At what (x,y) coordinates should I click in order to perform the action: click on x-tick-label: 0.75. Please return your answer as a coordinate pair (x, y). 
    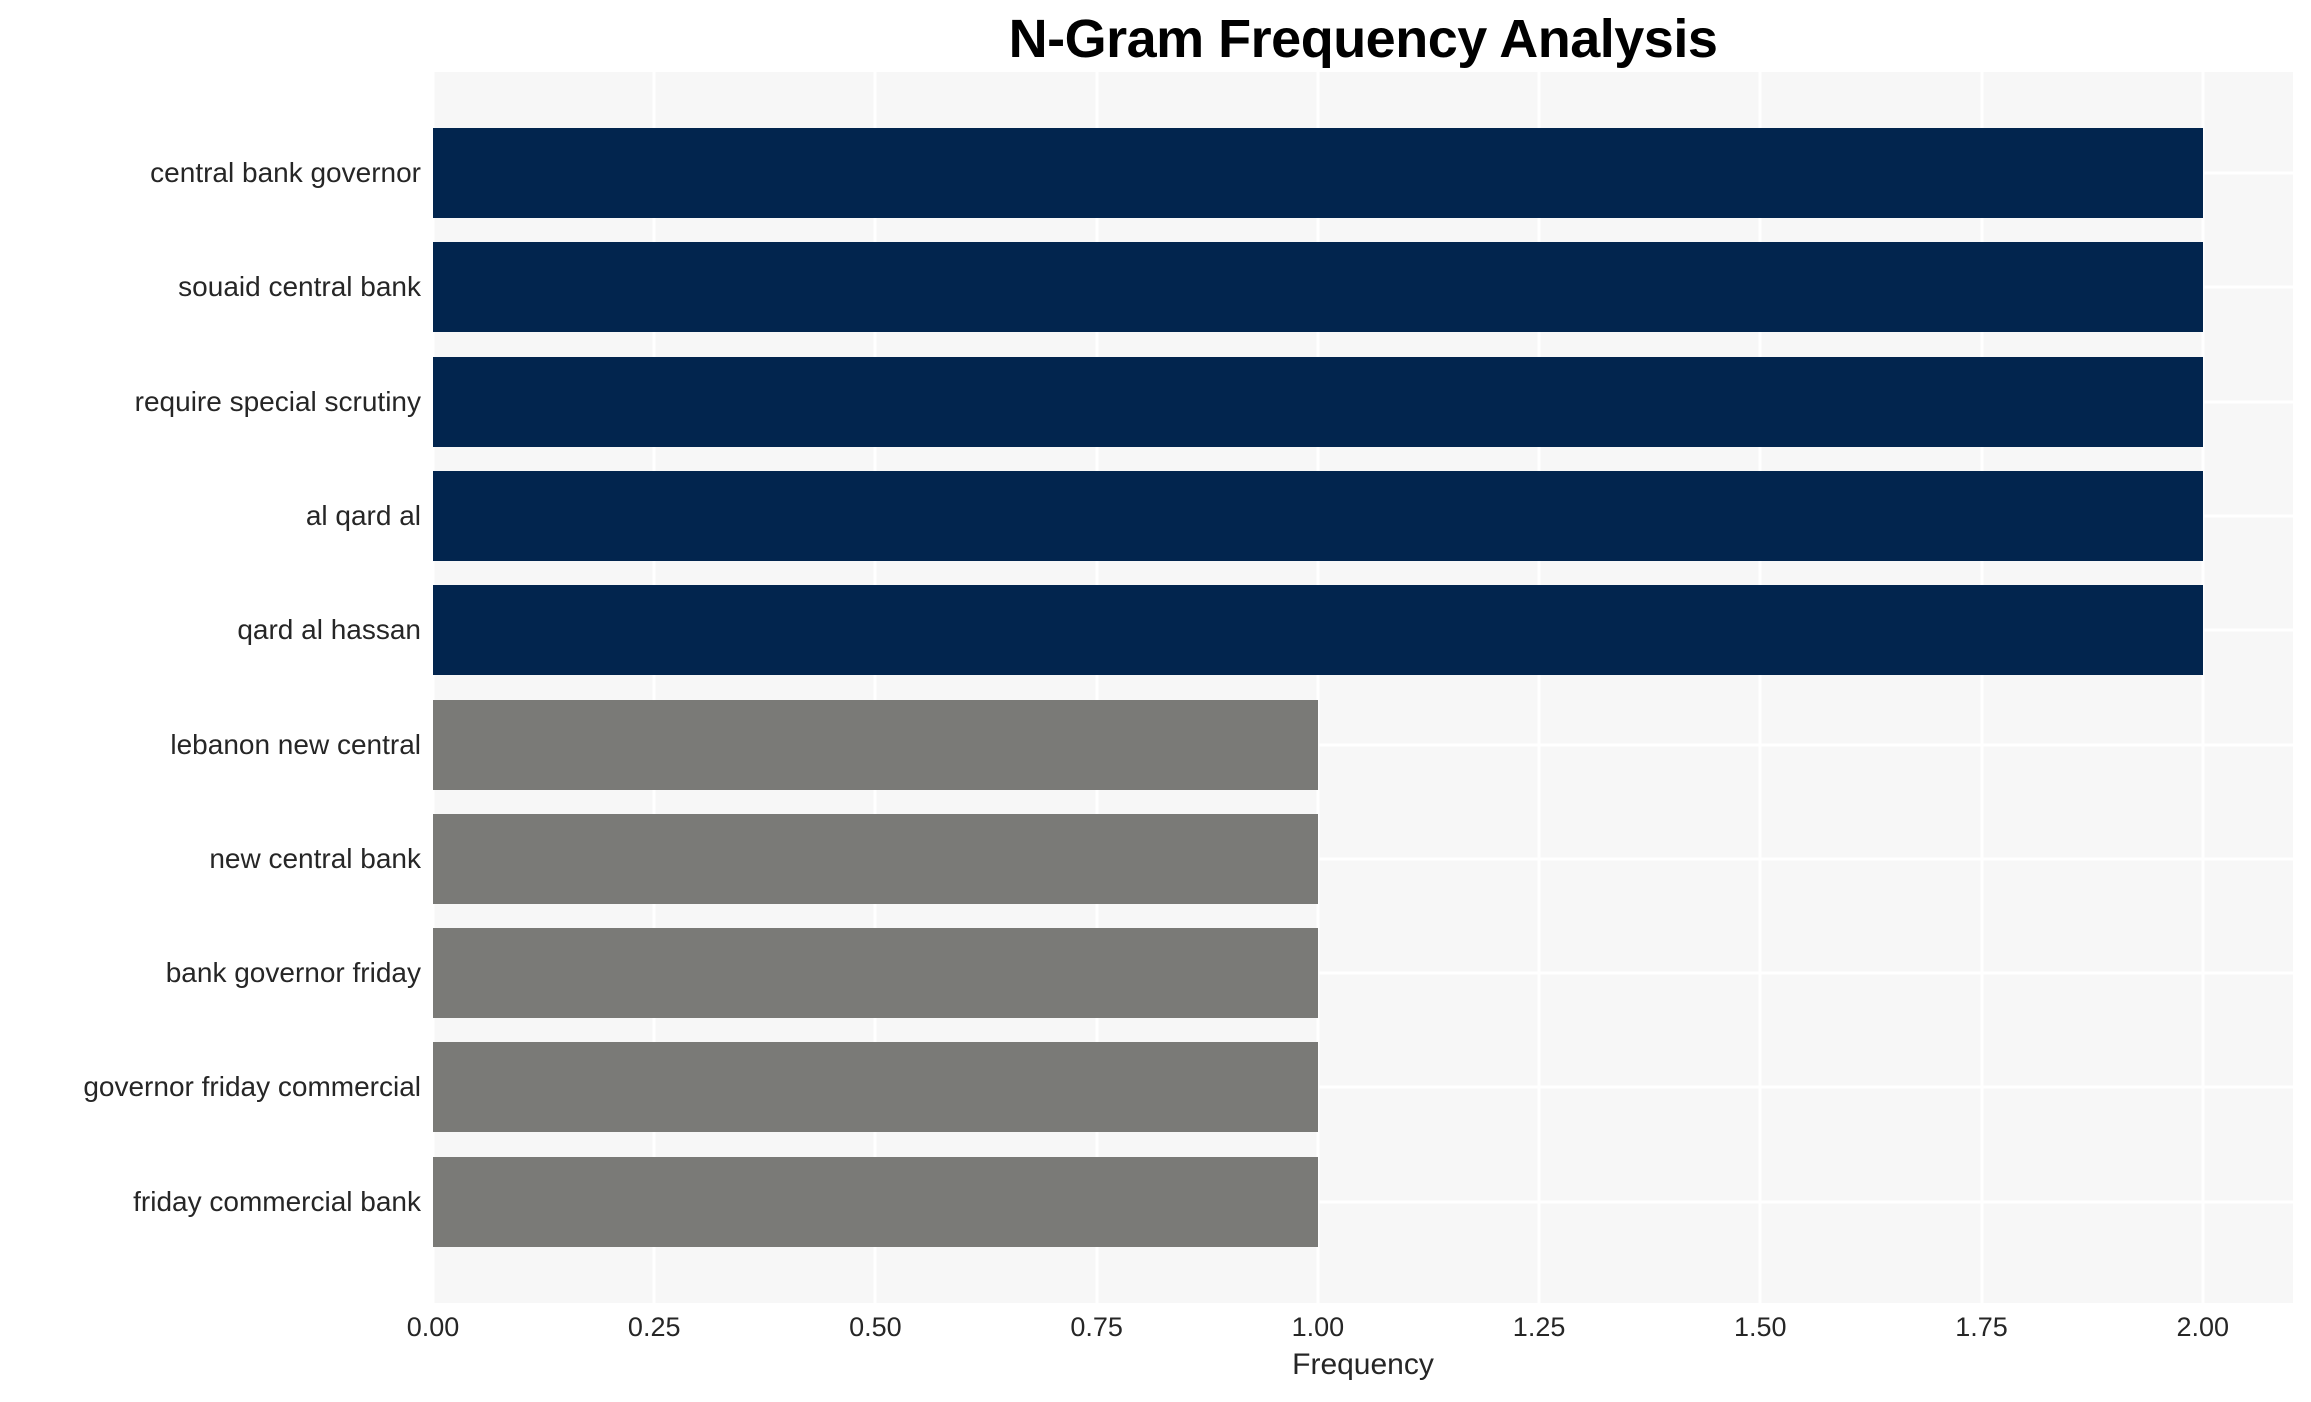
    Looking at the image, I should click on (1096, 1327).